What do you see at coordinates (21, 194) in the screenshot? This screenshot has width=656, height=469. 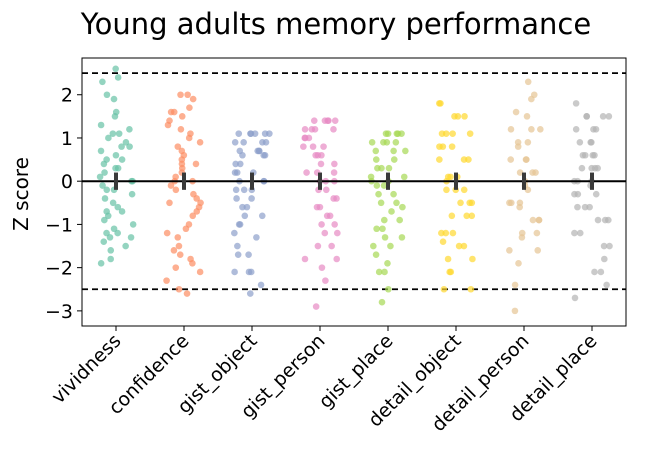 I see `y-axis-label: Z score` at bounding box center [21, 194].